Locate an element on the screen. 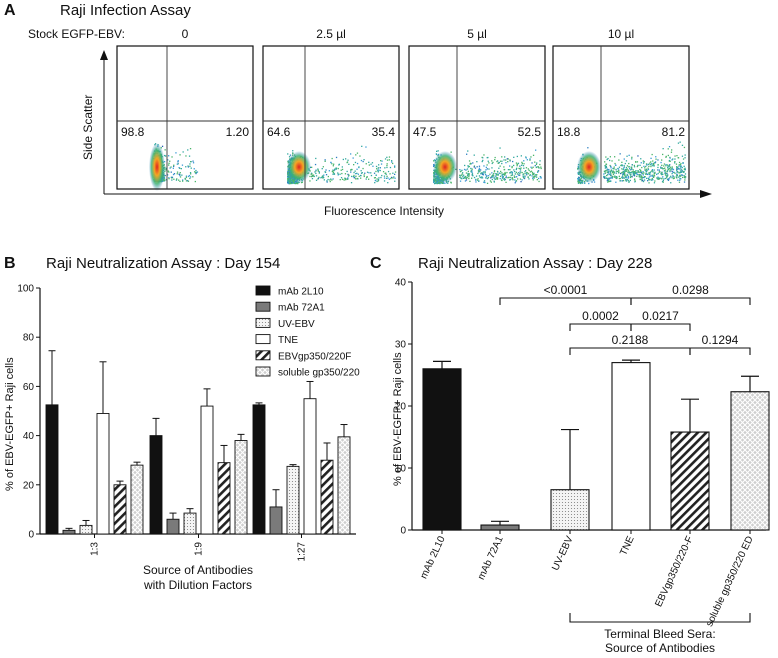 Image resolution: width=778 pixels, height=658 pixels. flow-plot-1: 2.5 µl 64.6 35.4 is located at coordinates (331, 108).